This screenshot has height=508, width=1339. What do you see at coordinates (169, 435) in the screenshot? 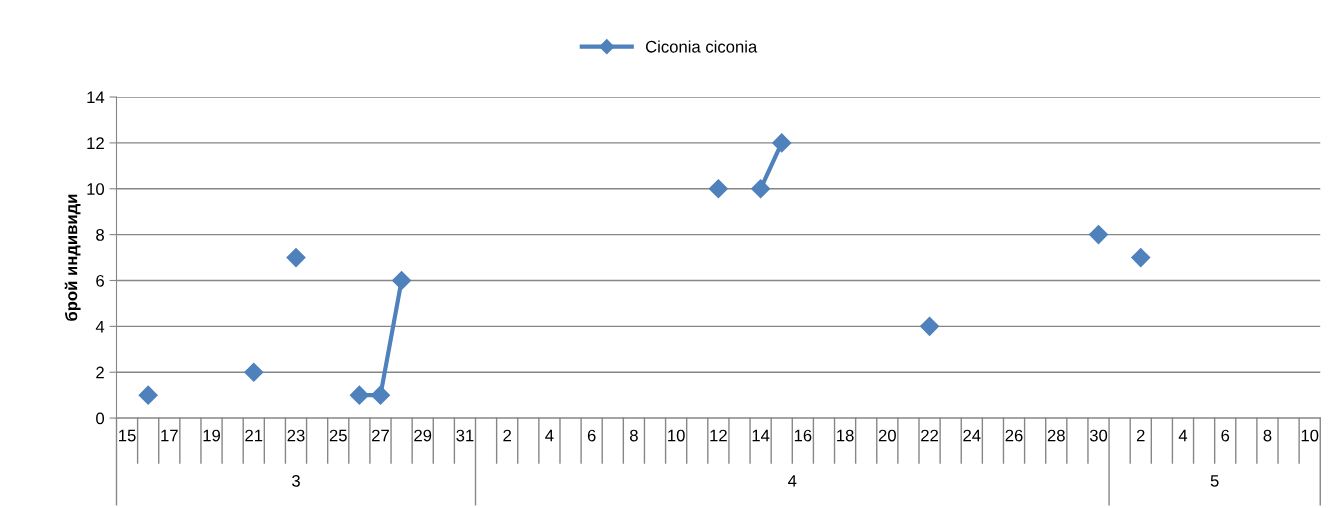
I see `x-tick-label: 17` at bounding box center [169, 435].